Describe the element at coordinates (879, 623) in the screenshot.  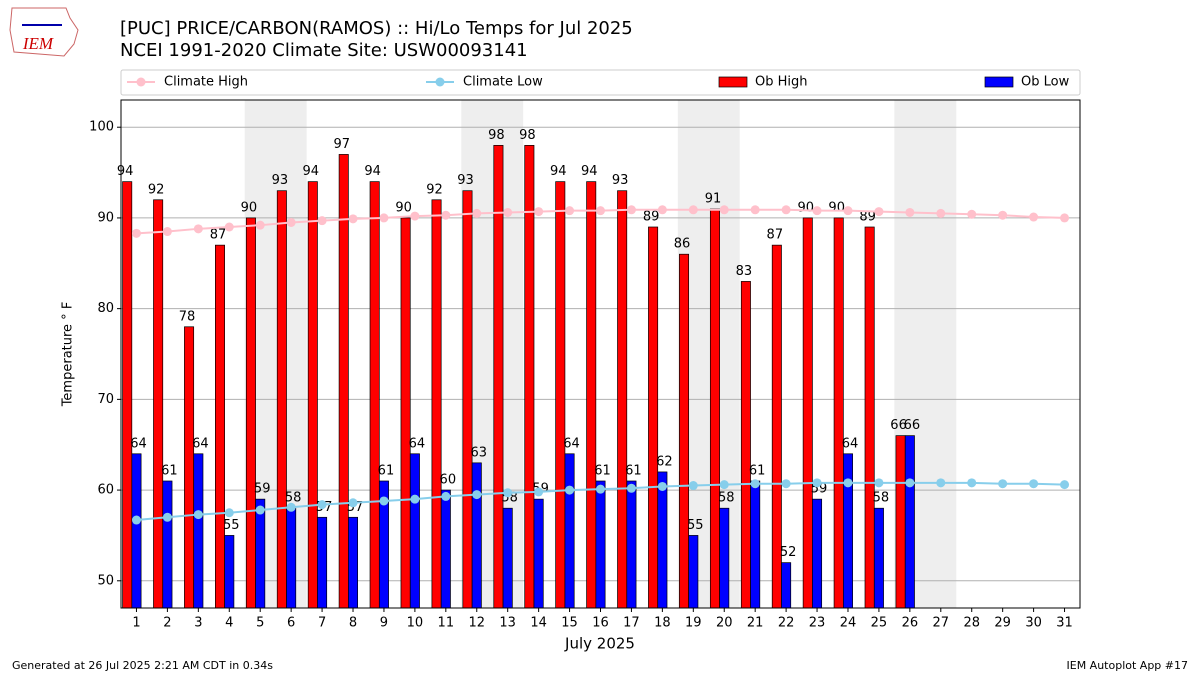
I see `x-tick-label: 25` at that location.